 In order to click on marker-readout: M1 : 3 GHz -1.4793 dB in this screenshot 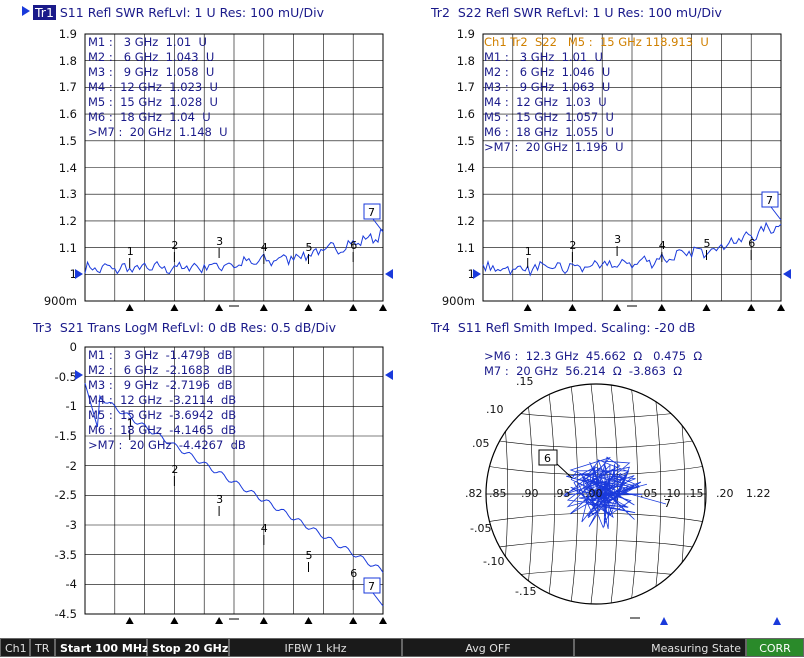, I will do `click(160, 355)`.